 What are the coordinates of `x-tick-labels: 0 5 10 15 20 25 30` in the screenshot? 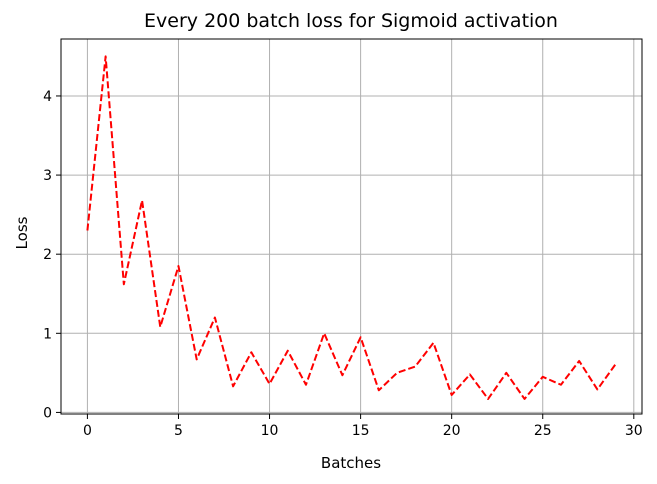 It's located at (363, 431).